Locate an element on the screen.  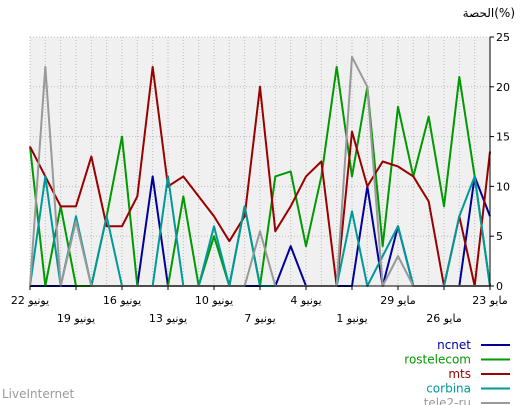
x-tick-label: 22 يونيو is located at coordinates (30, 300).